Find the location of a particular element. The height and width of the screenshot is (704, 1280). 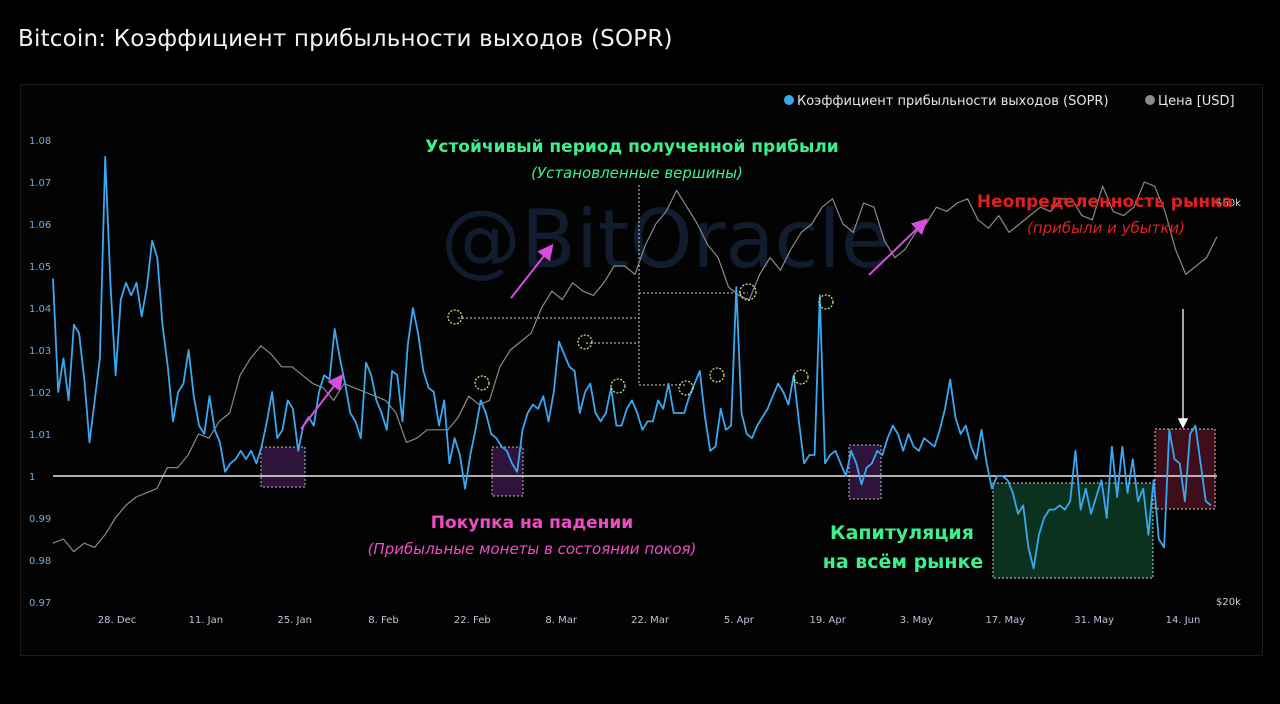

x-tick-label: 28. Dec is located at coordinates (117, 620).